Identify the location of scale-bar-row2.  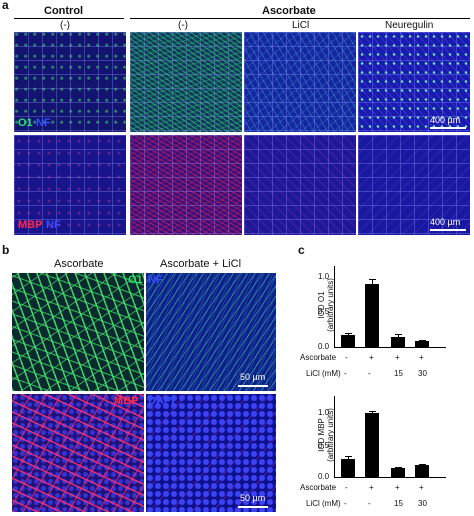
(448, 230).